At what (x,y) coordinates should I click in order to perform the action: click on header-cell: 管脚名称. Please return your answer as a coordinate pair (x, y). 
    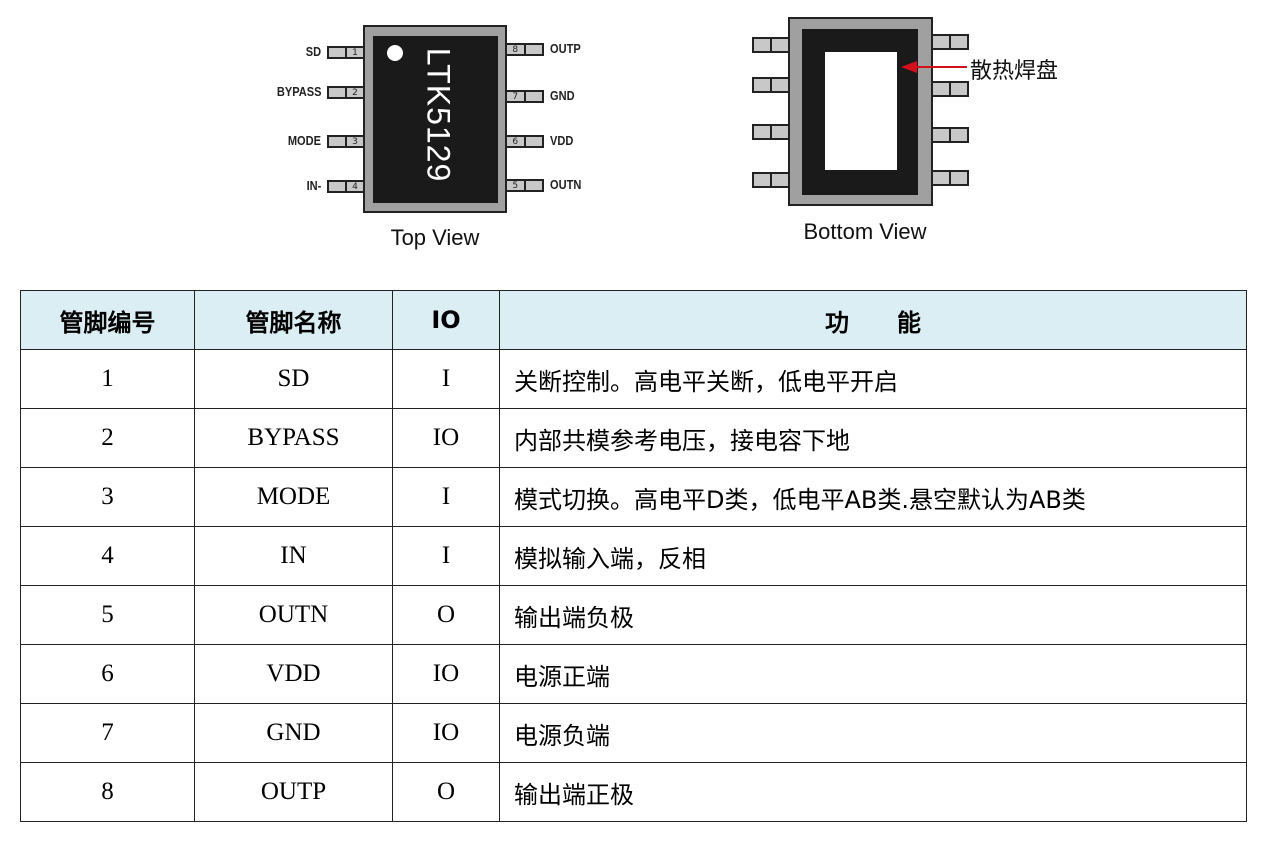
    Looking at the image, I should click on (293, 320).